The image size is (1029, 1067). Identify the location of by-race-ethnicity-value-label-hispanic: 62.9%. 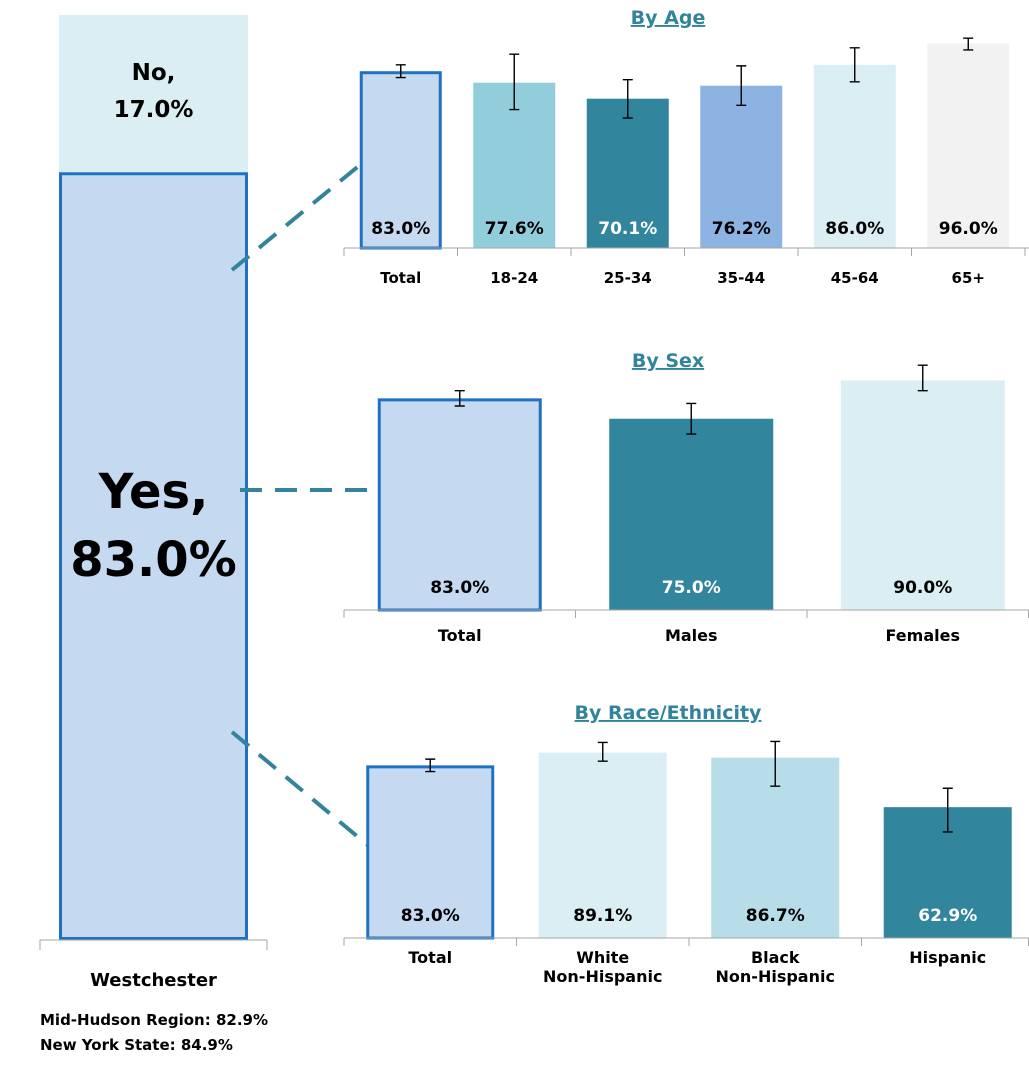
(947, 916).